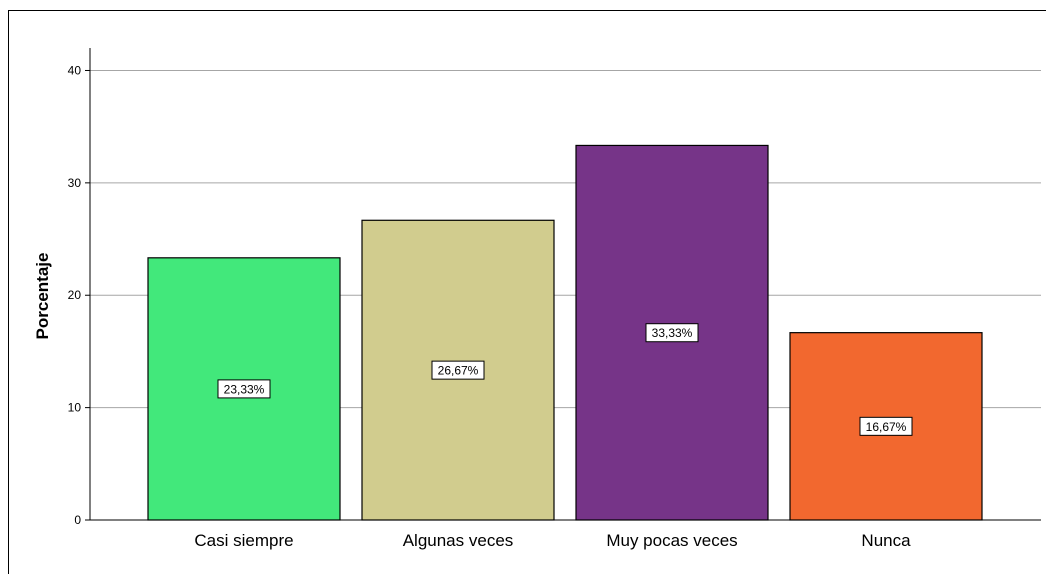 This screenshot has width=1046, height=574. I want to click on y-tick-label: 20, so click(75, 295).